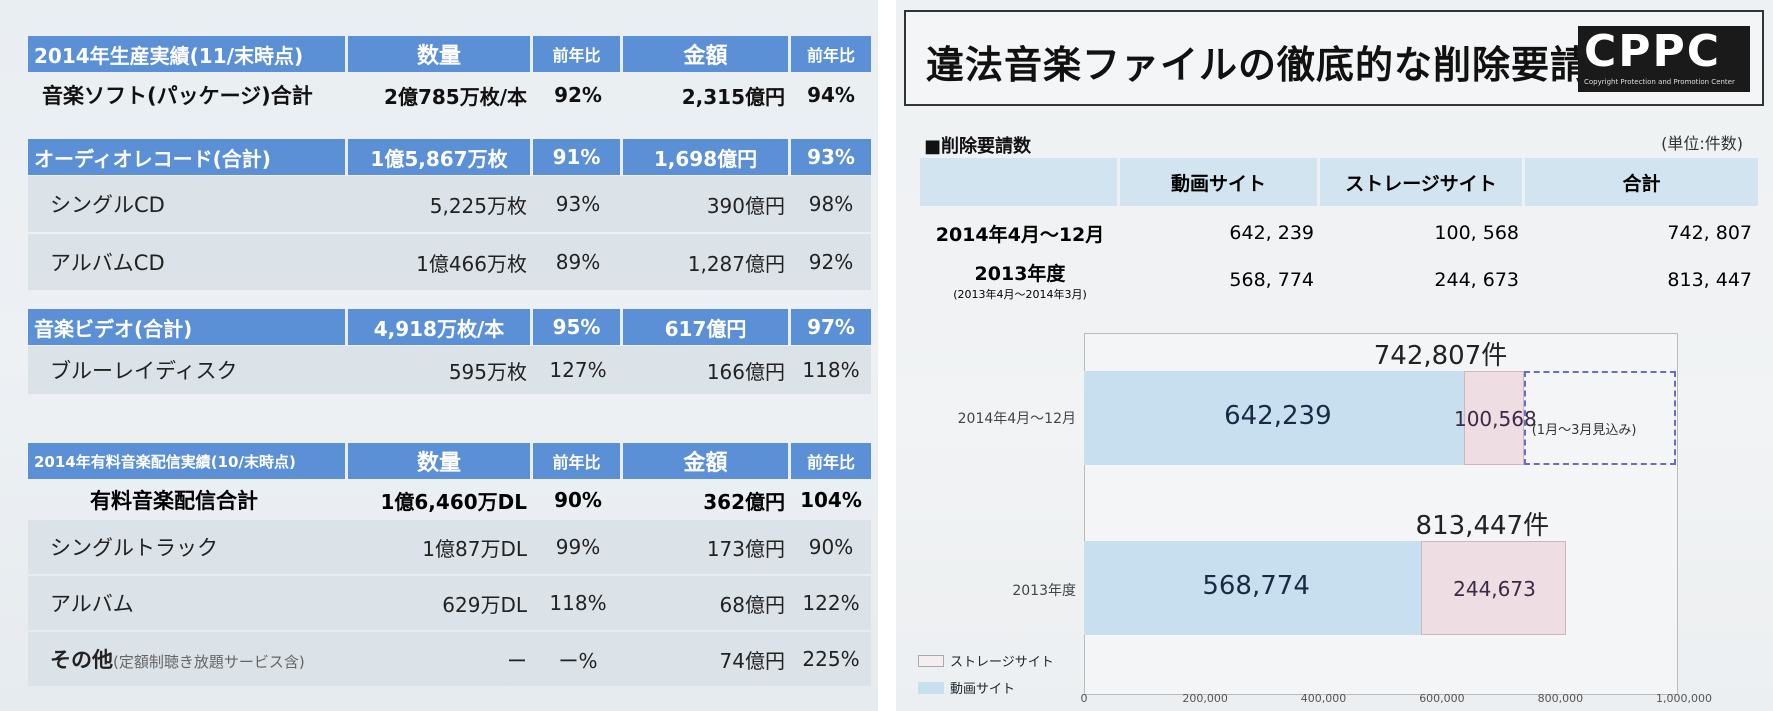 The width and height of the screenshot is (1773, 711). I want to click on row-yoy: ー%, so click(578, 660).